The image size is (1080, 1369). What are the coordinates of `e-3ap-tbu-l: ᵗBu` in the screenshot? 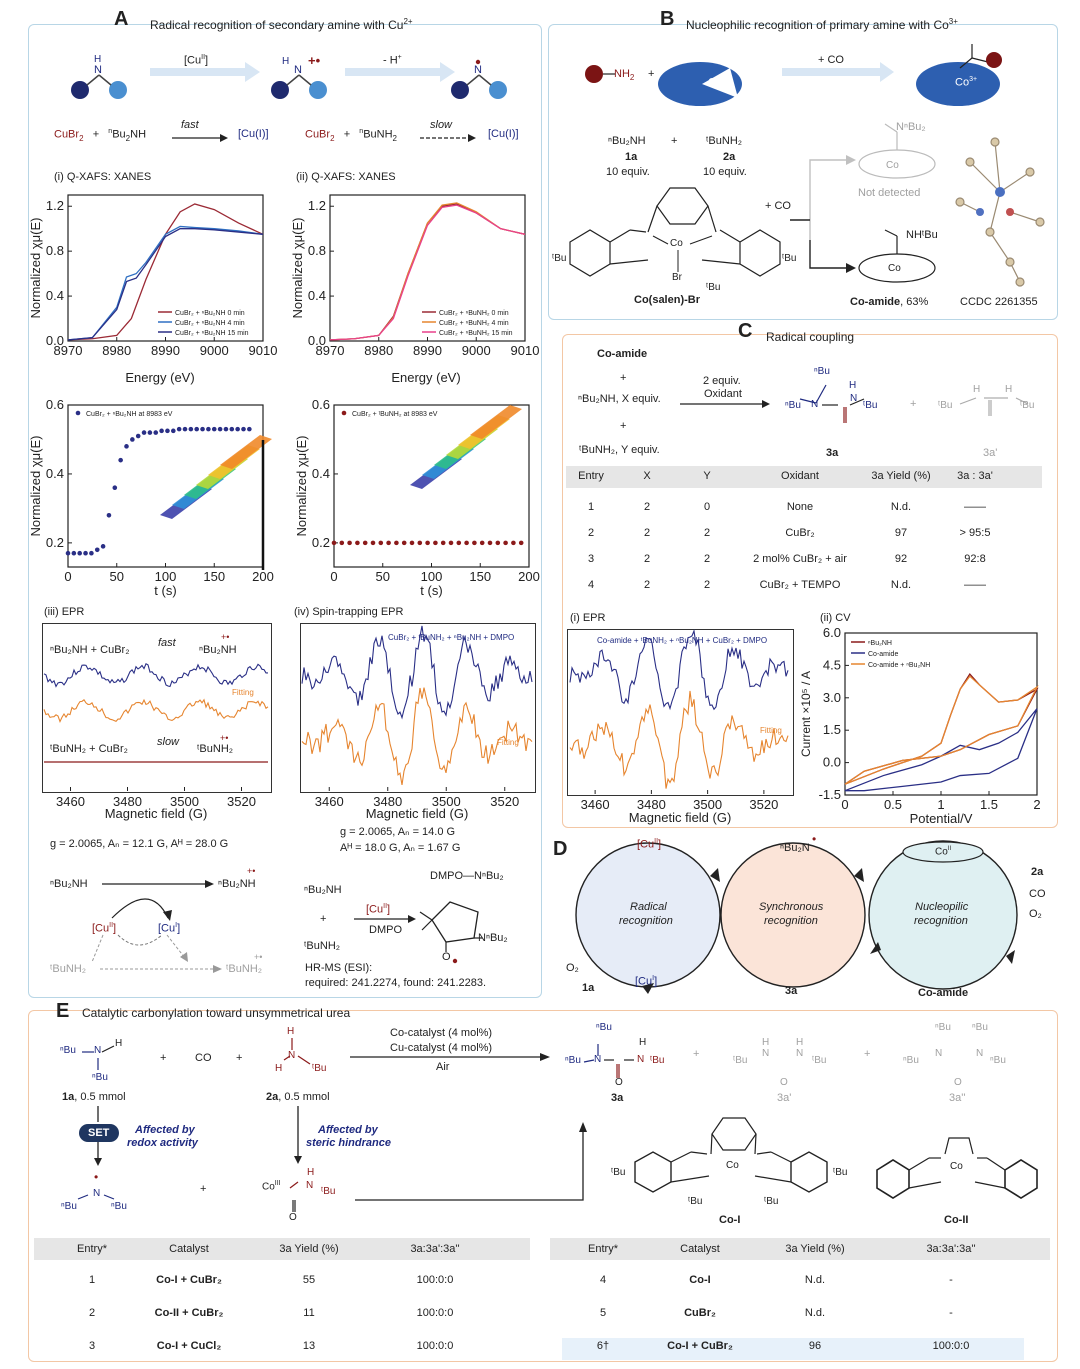 It's located at (740, 1060).